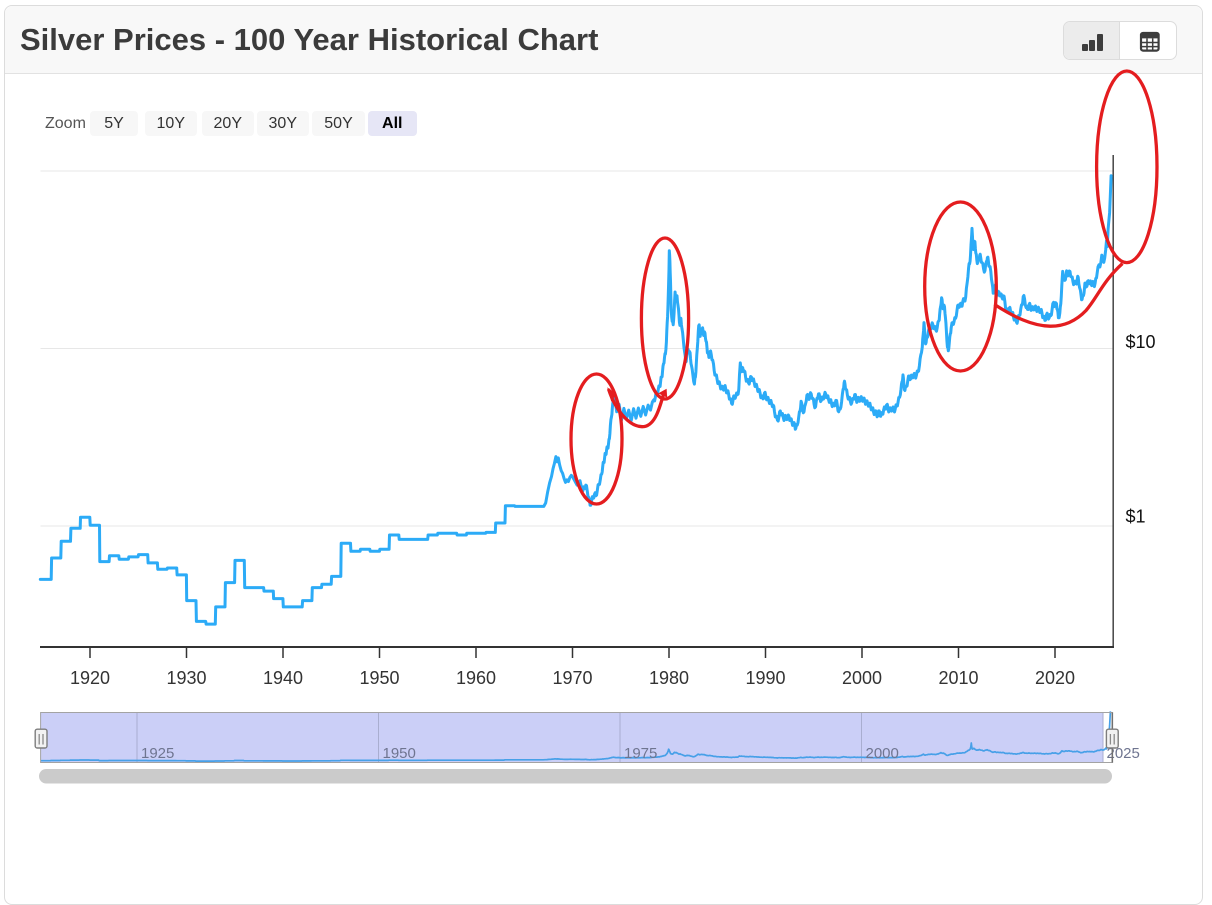 Image resolution: width=1212 pixels, height=905 pixels. What do you see at coordinates (476, 678) in the screenshot?
I see `svg-text: 1960` at bounding box center [476, 678].